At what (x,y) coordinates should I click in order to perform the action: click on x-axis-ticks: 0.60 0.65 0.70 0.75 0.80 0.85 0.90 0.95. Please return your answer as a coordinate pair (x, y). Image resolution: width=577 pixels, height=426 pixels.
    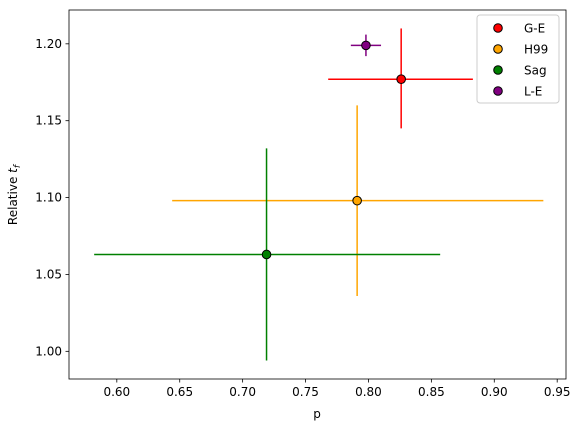
    Looking at the image, I should click on (337, 389).